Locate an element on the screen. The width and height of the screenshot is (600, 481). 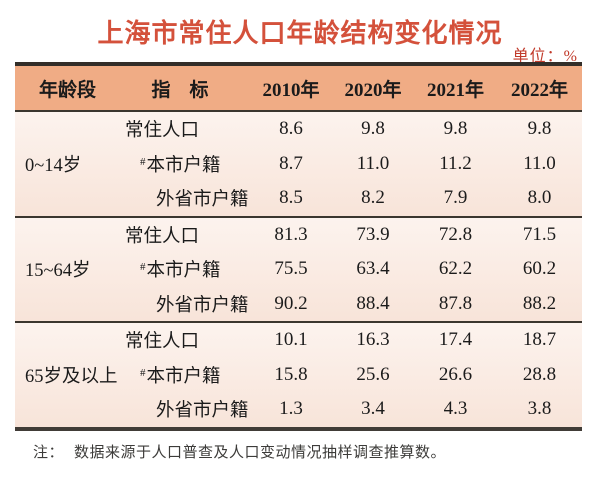
unit-label: 单位：% is located at coordinates (545, 56).